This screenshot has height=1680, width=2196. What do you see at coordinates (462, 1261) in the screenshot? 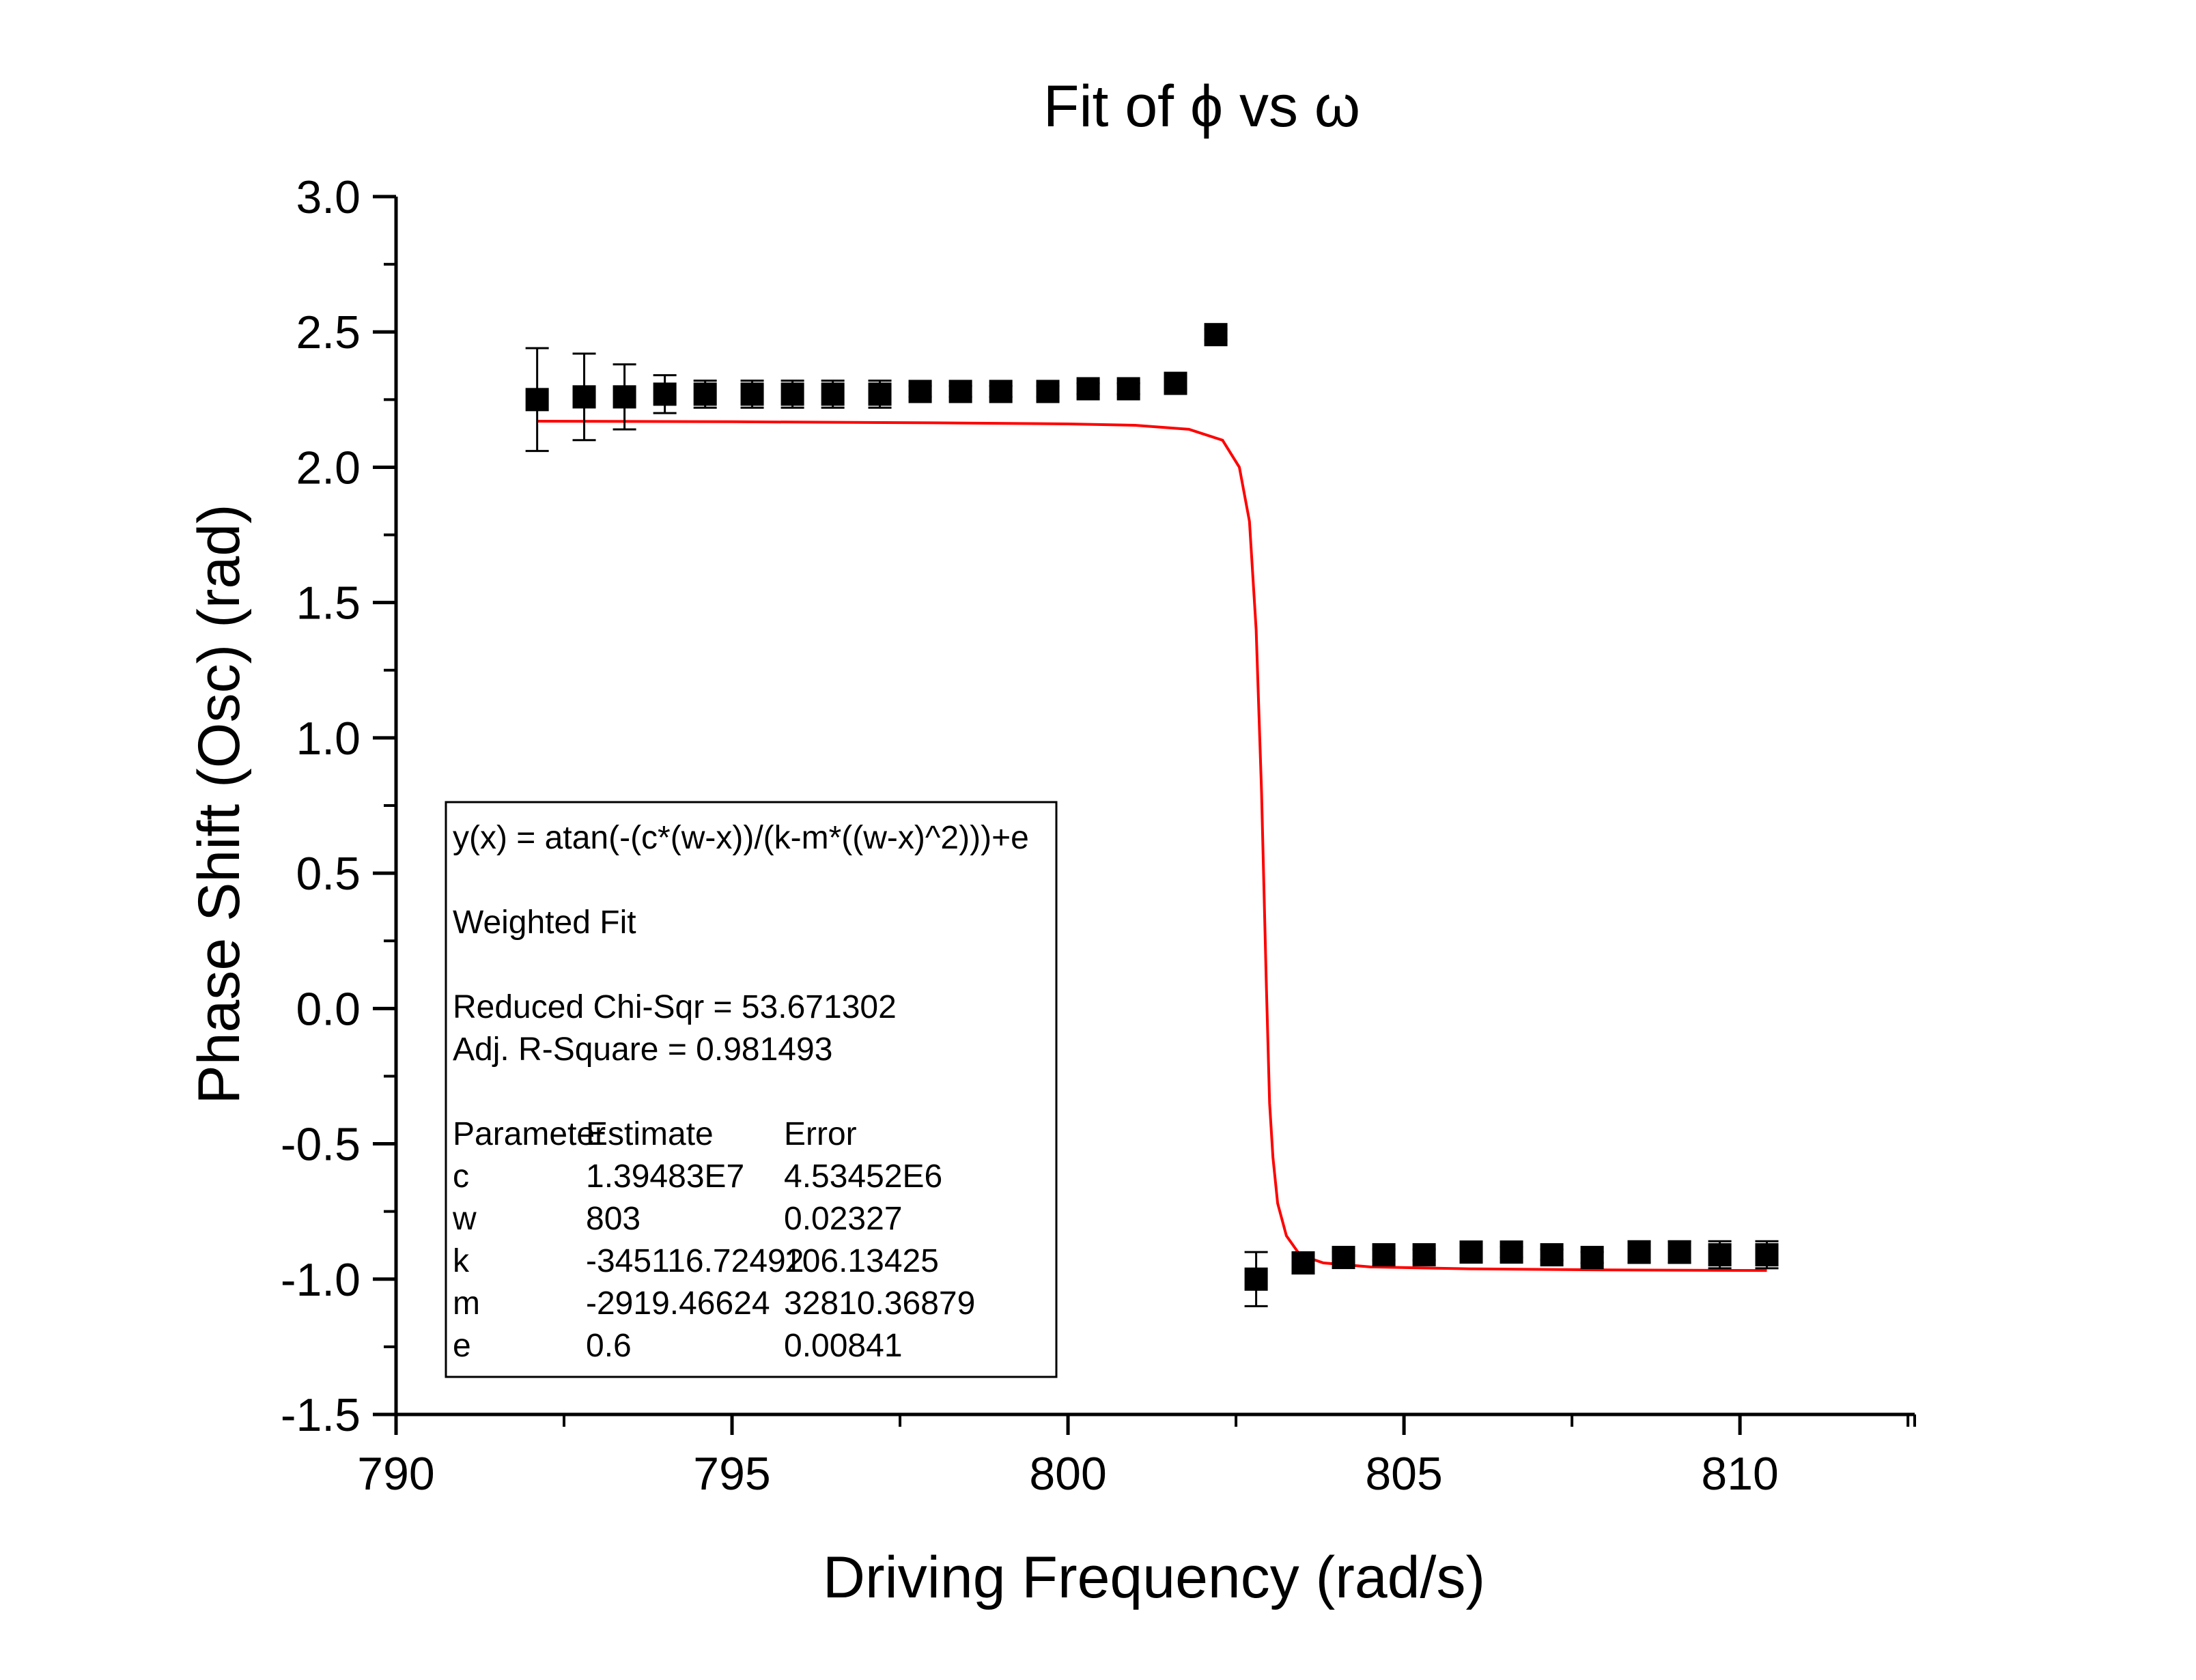
I see `fit-box-text: k` at bounding box center [462, 1261].